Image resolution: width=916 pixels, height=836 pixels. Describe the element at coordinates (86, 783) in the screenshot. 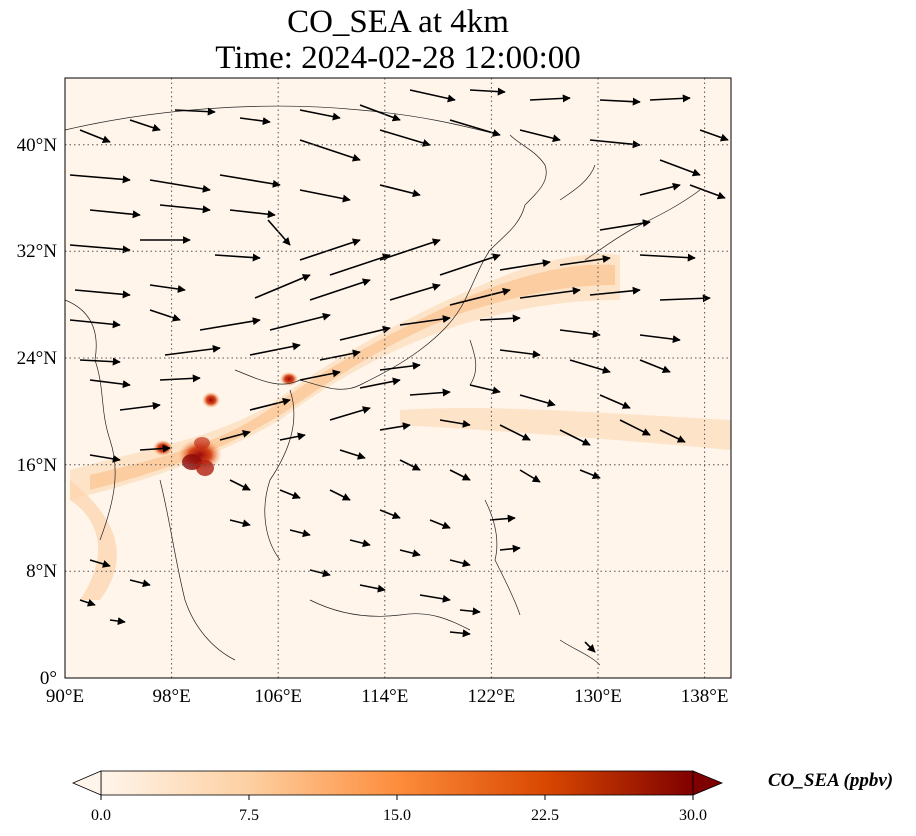

I see `colorbar-extend-low` at that location.